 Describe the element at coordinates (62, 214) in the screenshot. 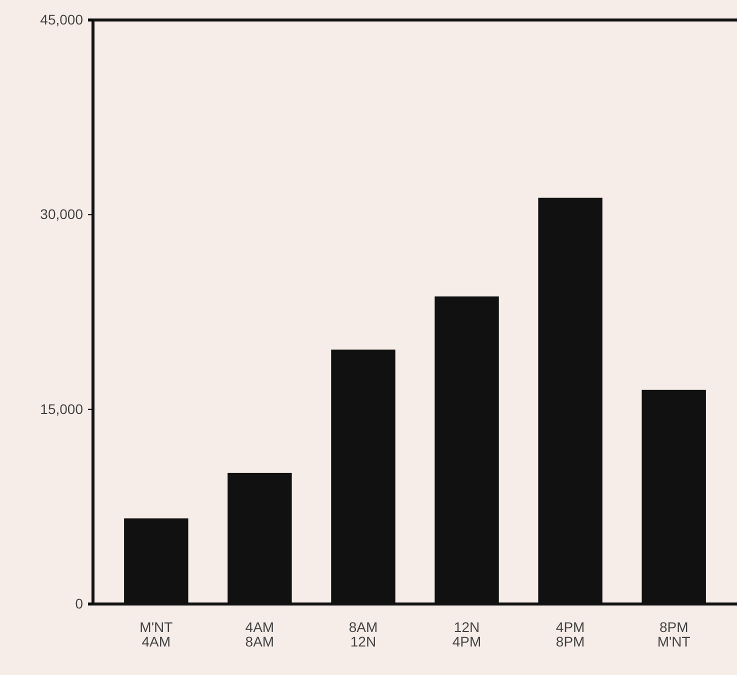

I see `y-tick-label: 30,000` at that location.